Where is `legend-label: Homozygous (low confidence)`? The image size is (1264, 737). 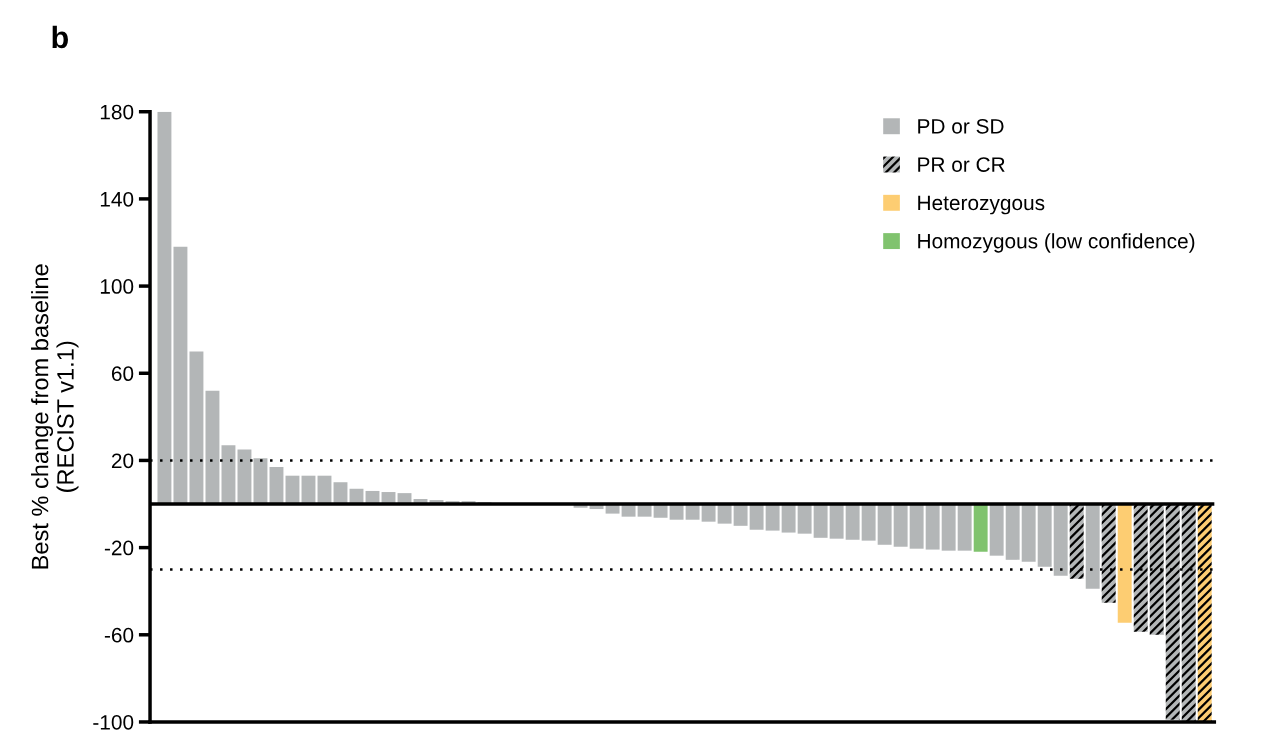 legend-label: Homozygous (low confidence) is located at coordinates (1056, 243).